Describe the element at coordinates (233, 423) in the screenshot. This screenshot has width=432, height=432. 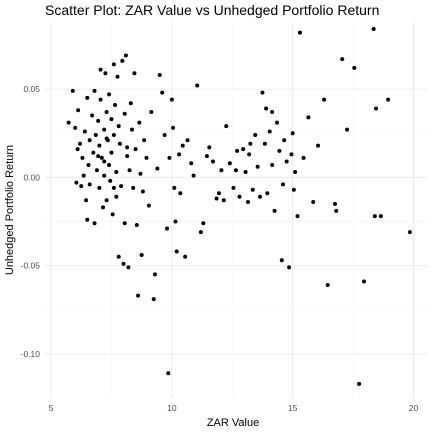
I see `x-axis-title: ZAR Value` at that location.